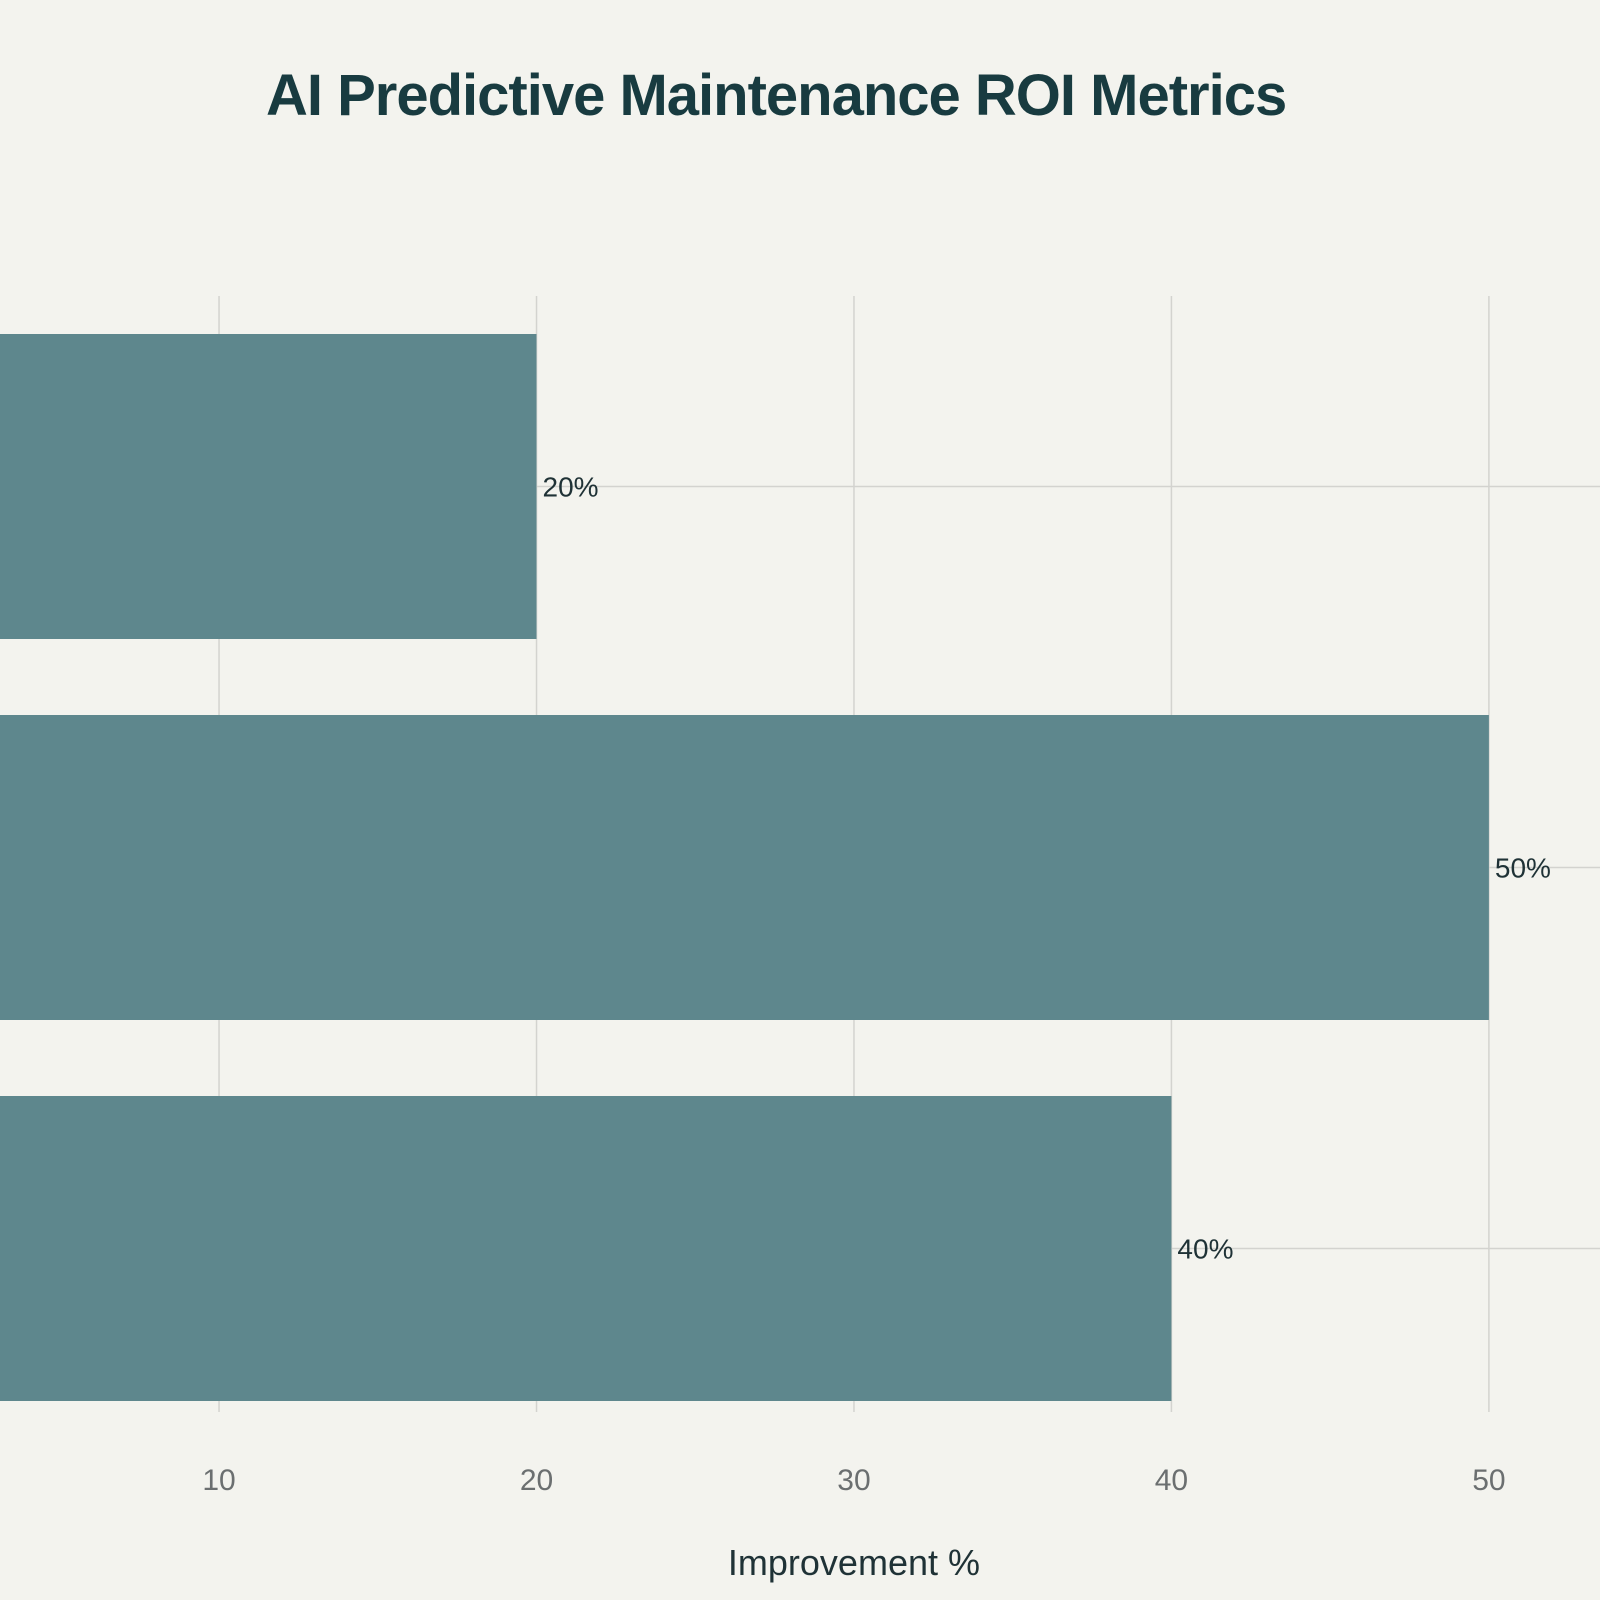  What do you see at coordinates (1523, 868) in the screenshot?
I see `data-label-1: 50%` at bounding box center [1523, 868].